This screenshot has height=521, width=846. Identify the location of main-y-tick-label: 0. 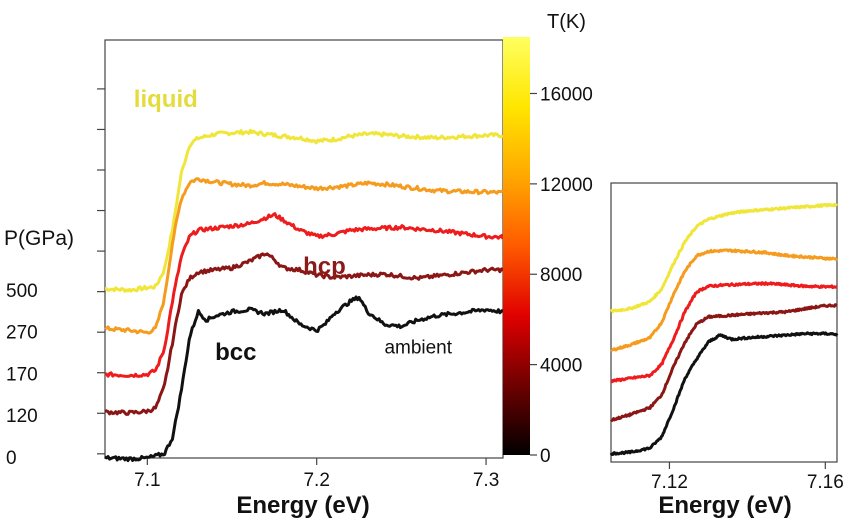
(11, 458).